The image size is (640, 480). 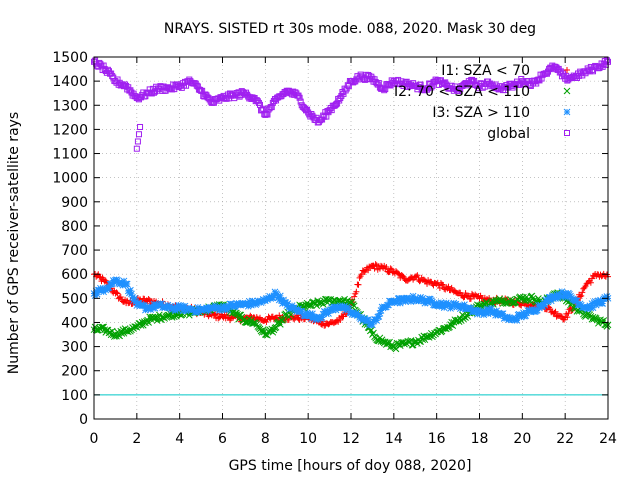 What do you see at coordinates (222, 439) in the screenshot?
I see `x-tick-label: 6` at bounding box center [222, 439].